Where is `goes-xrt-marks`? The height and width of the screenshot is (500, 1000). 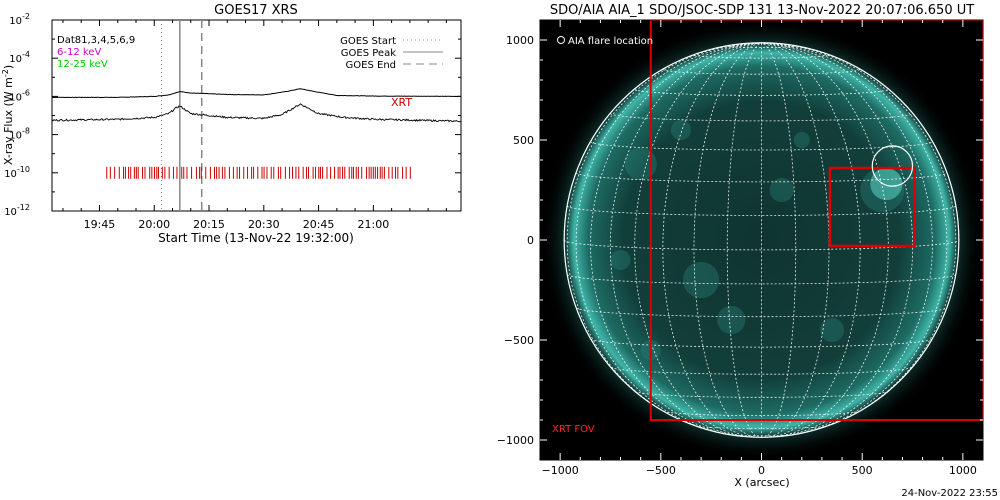
goes-xrt-marks is located at coordinates (258, 172).